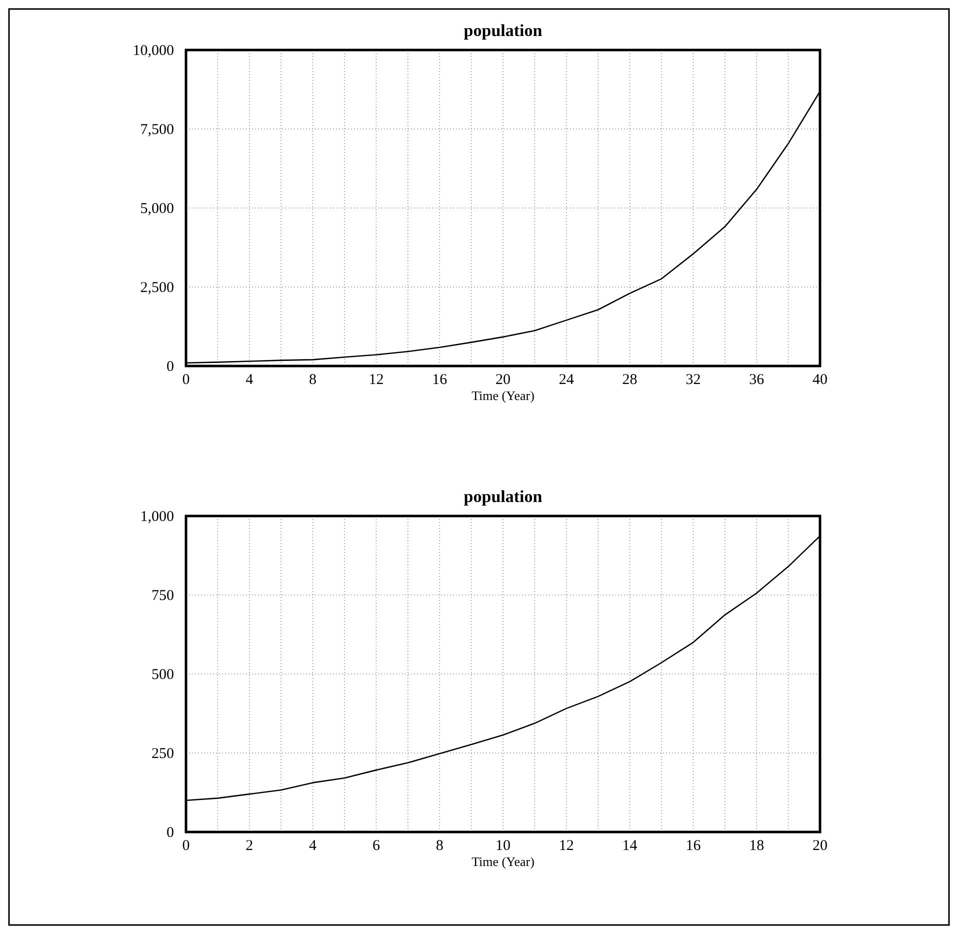 This screenshot has height=936, width=959. What do you see at coordinates (157, 288) in the screenshot?
I see `y-tick-label: 2,500` at bounding box center [157, 288].